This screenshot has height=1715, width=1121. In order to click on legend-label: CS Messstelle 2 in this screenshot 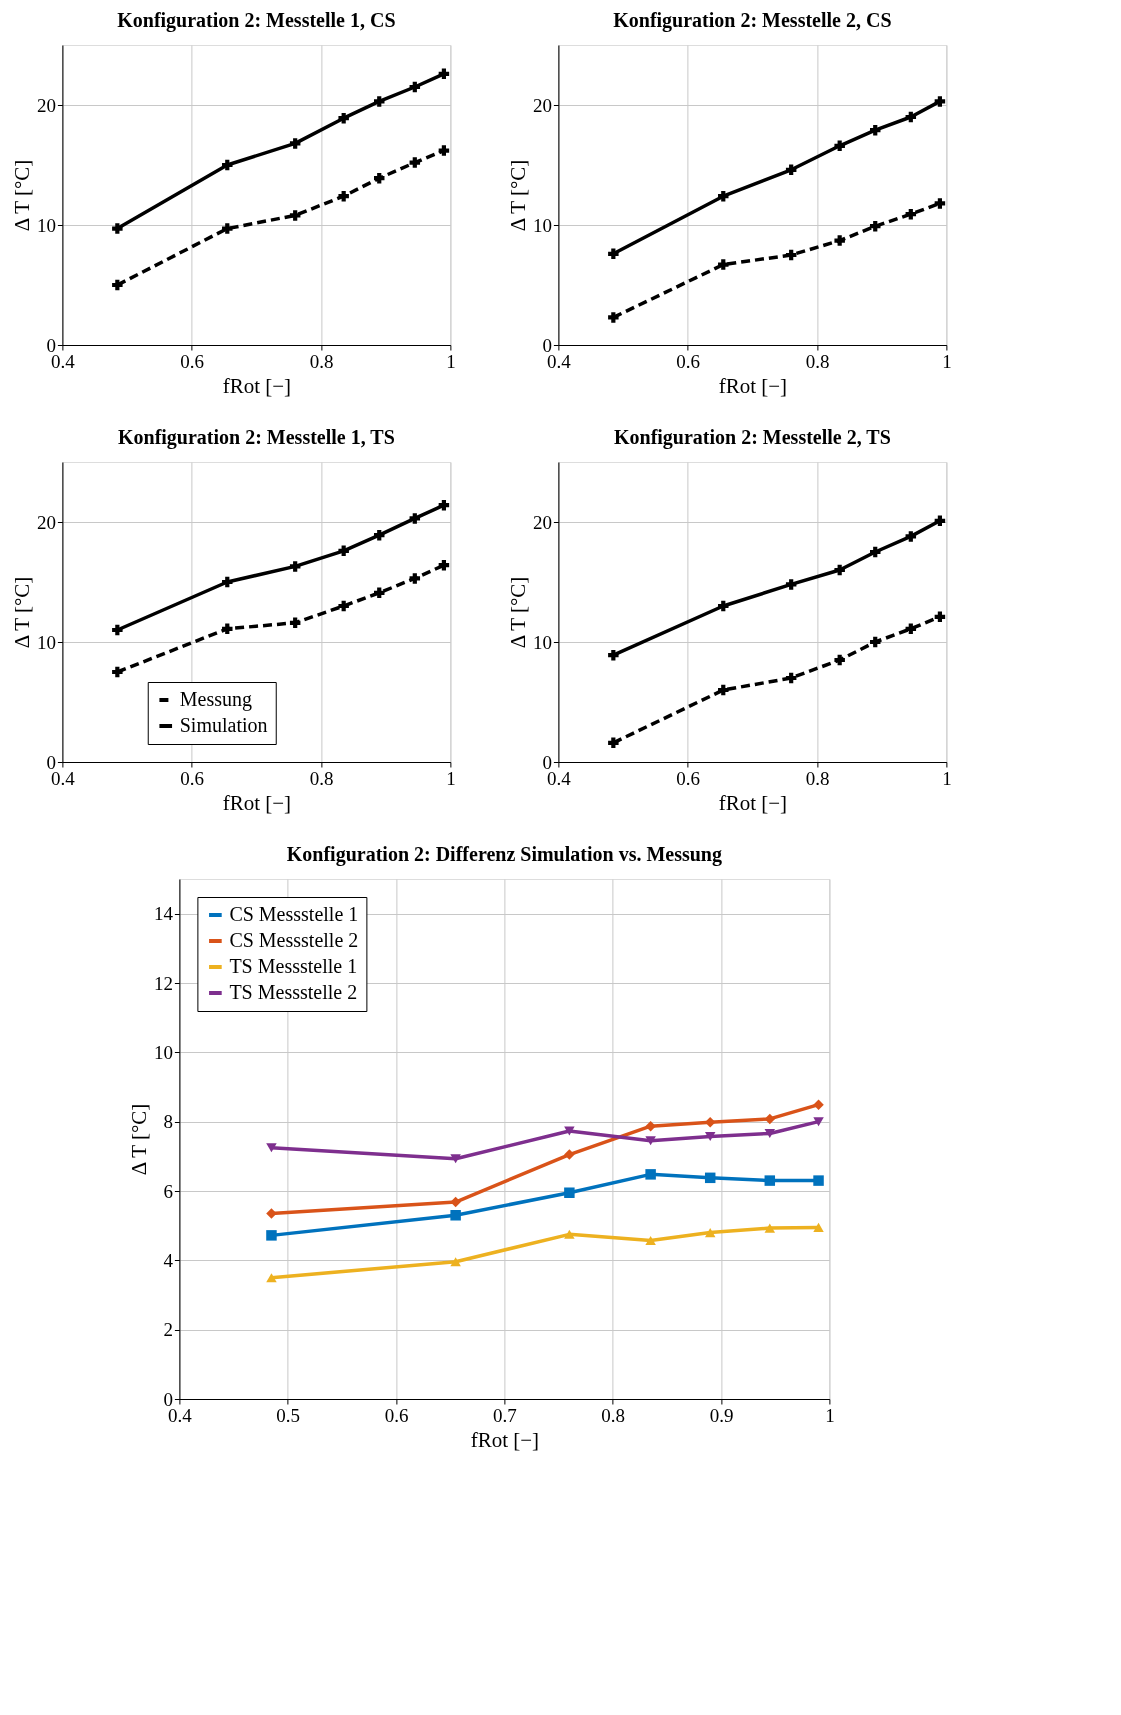, I will do `click(294, 940)`.